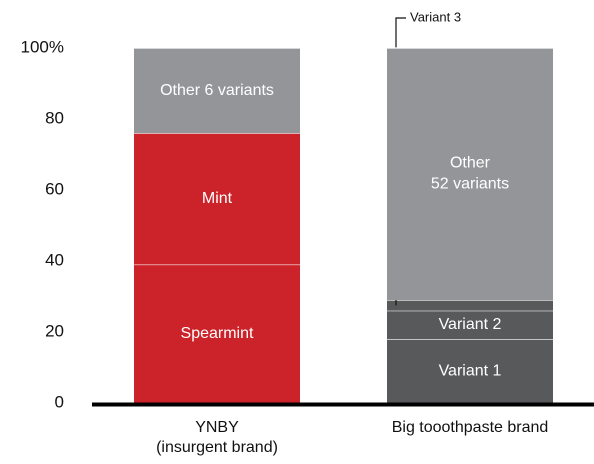 The width and height of the screenshot is (594, 464). I want to click on y-tick-label: 0, so click(59, 401).